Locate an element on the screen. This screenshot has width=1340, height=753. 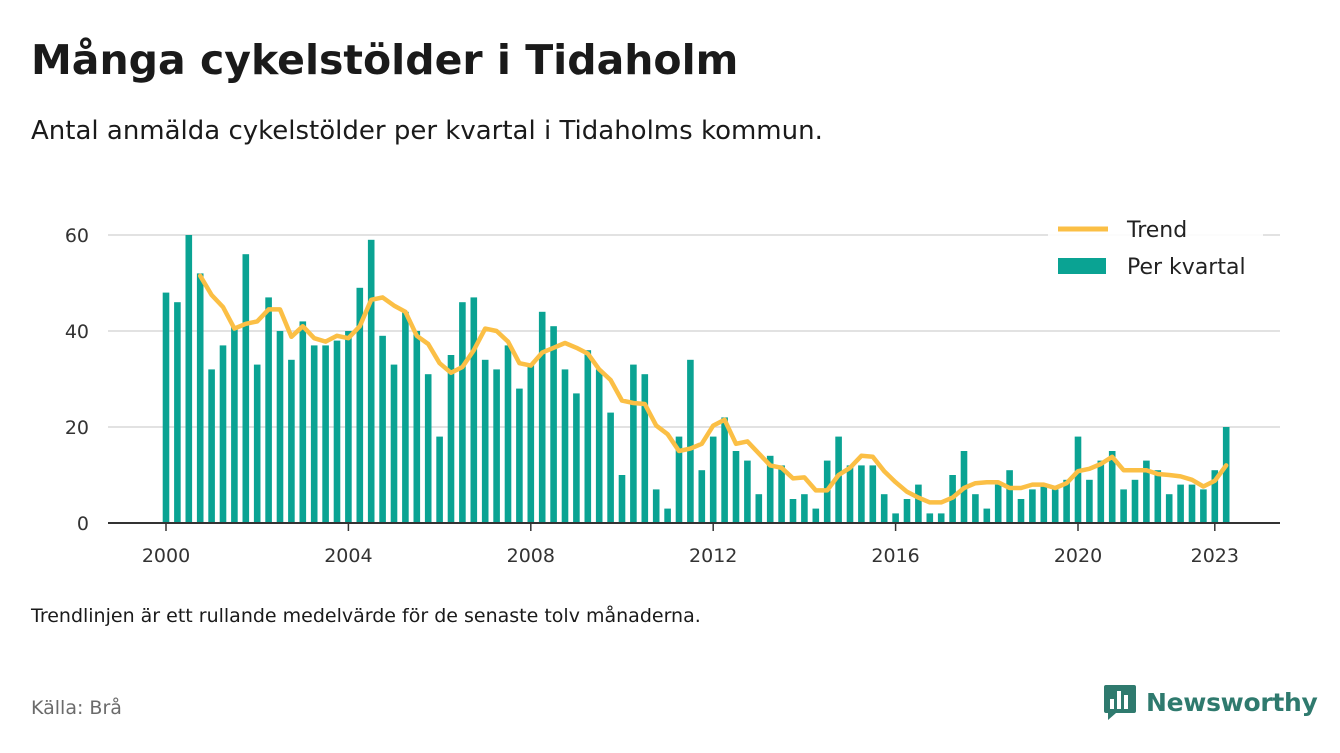
brand-name: Newsworthy is located at coordinates (1232, 702).